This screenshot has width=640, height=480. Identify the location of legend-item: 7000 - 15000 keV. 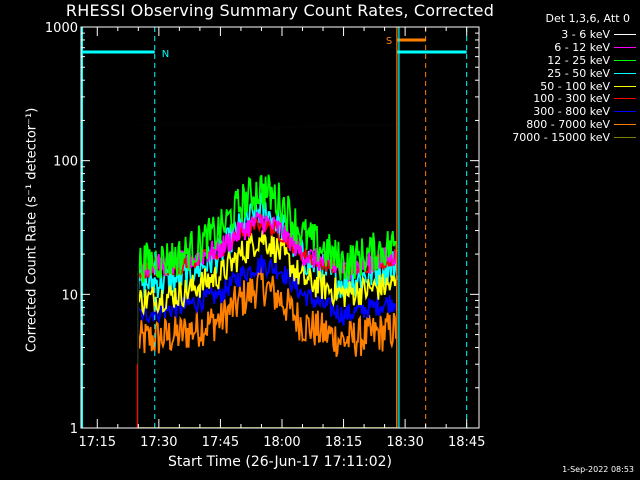
(556, 137).